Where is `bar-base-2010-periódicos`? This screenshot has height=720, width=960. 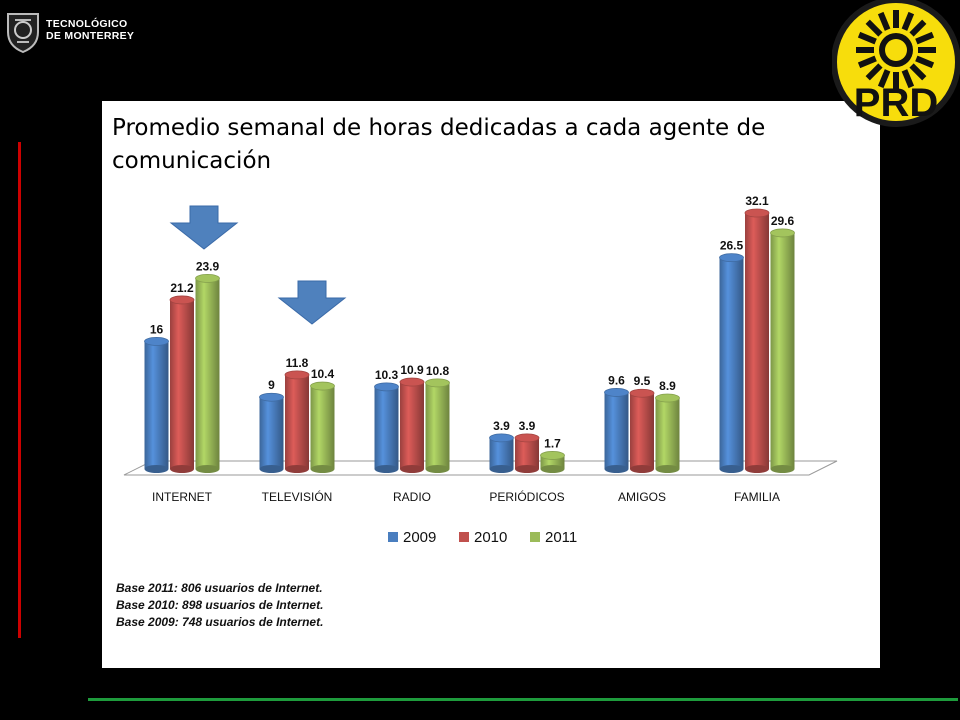 bar-base-2010-periódicos is located at coordinates (527, 469).